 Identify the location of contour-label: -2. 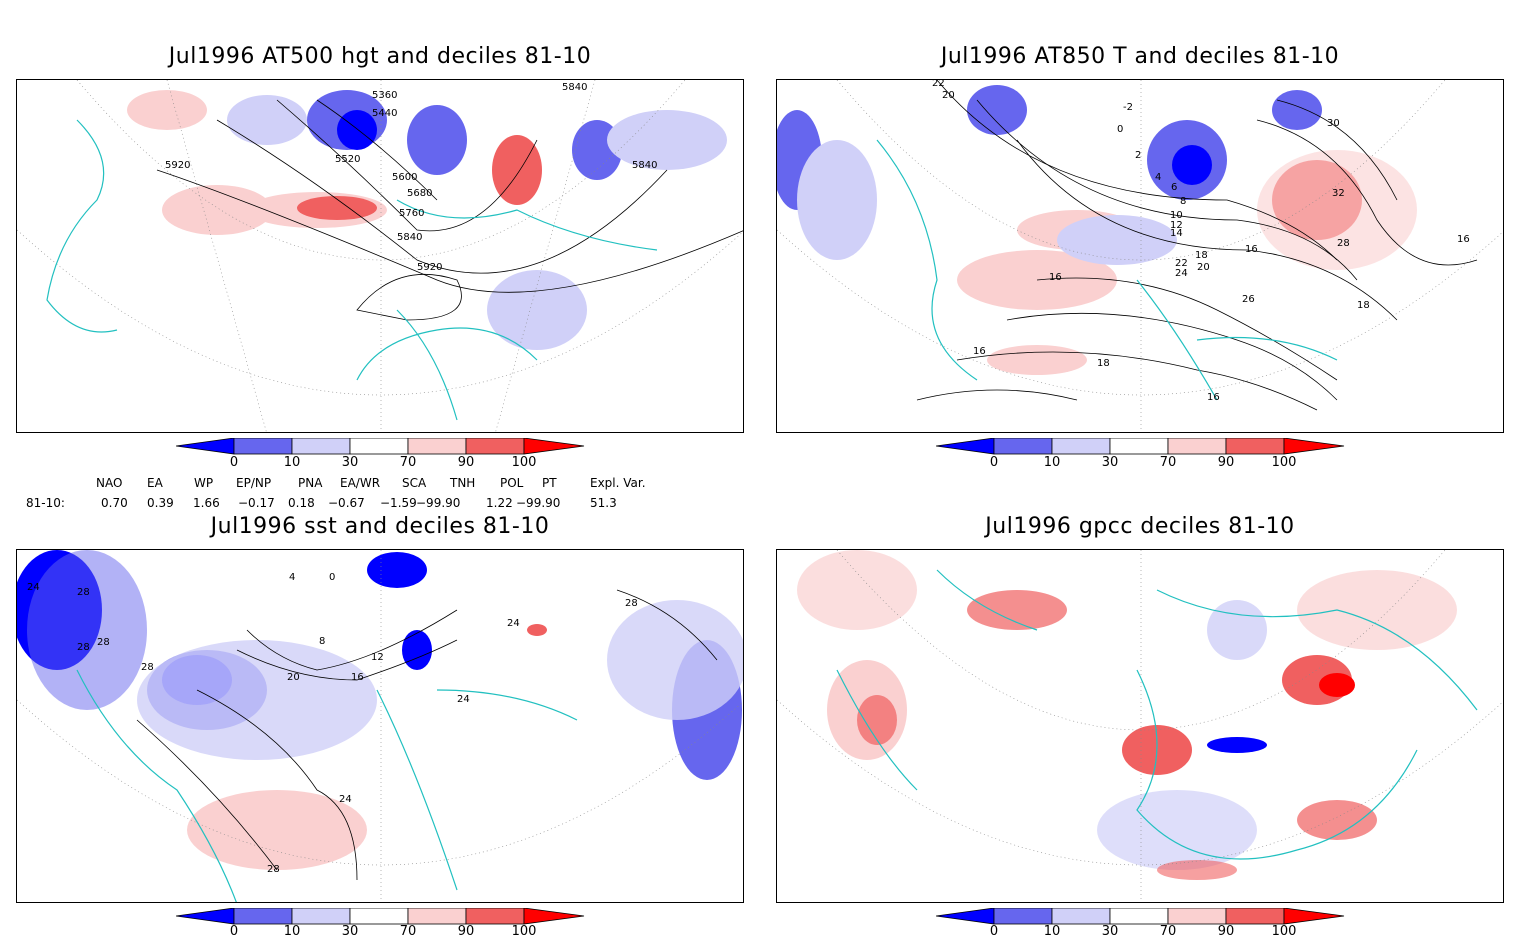
(1128, 107).